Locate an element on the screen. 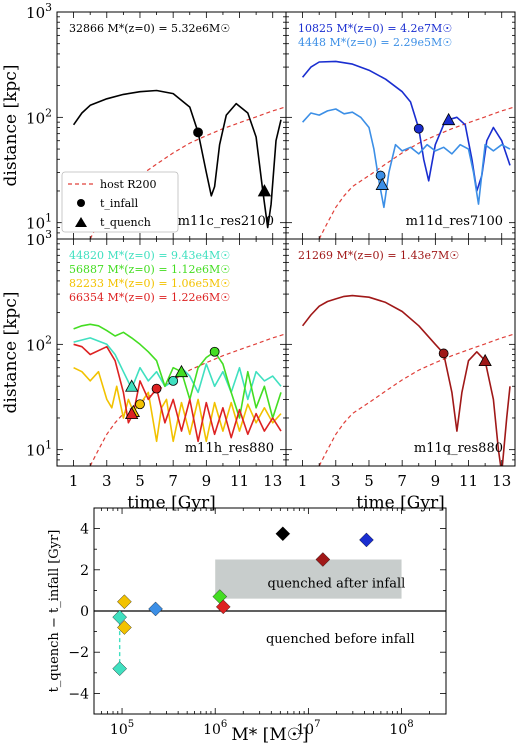 The image size is (520, 746). x-tick-label: 10⁸ is located at coordinates (401, 728).